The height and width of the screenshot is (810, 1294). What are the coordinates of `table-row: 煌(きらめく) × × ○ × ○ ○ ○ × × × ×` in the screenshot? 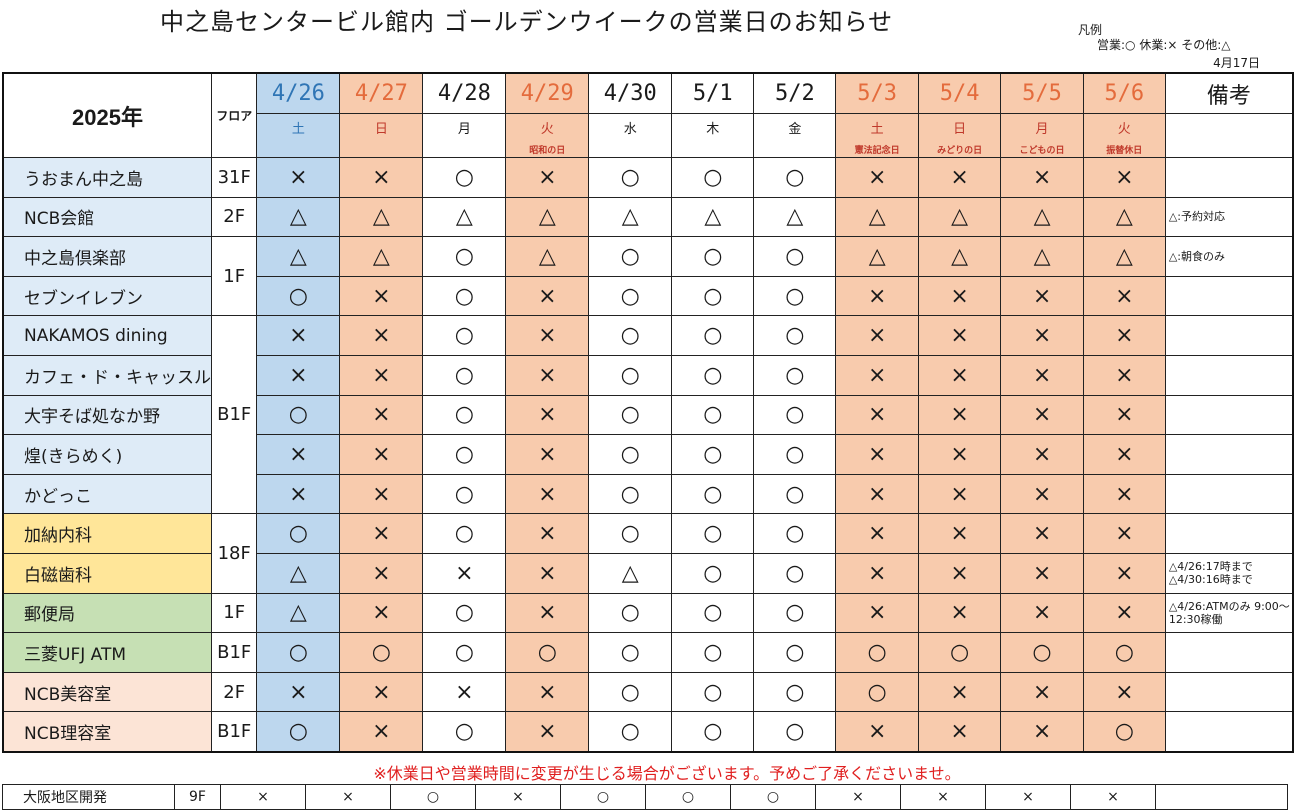 It's located at (648, 454).